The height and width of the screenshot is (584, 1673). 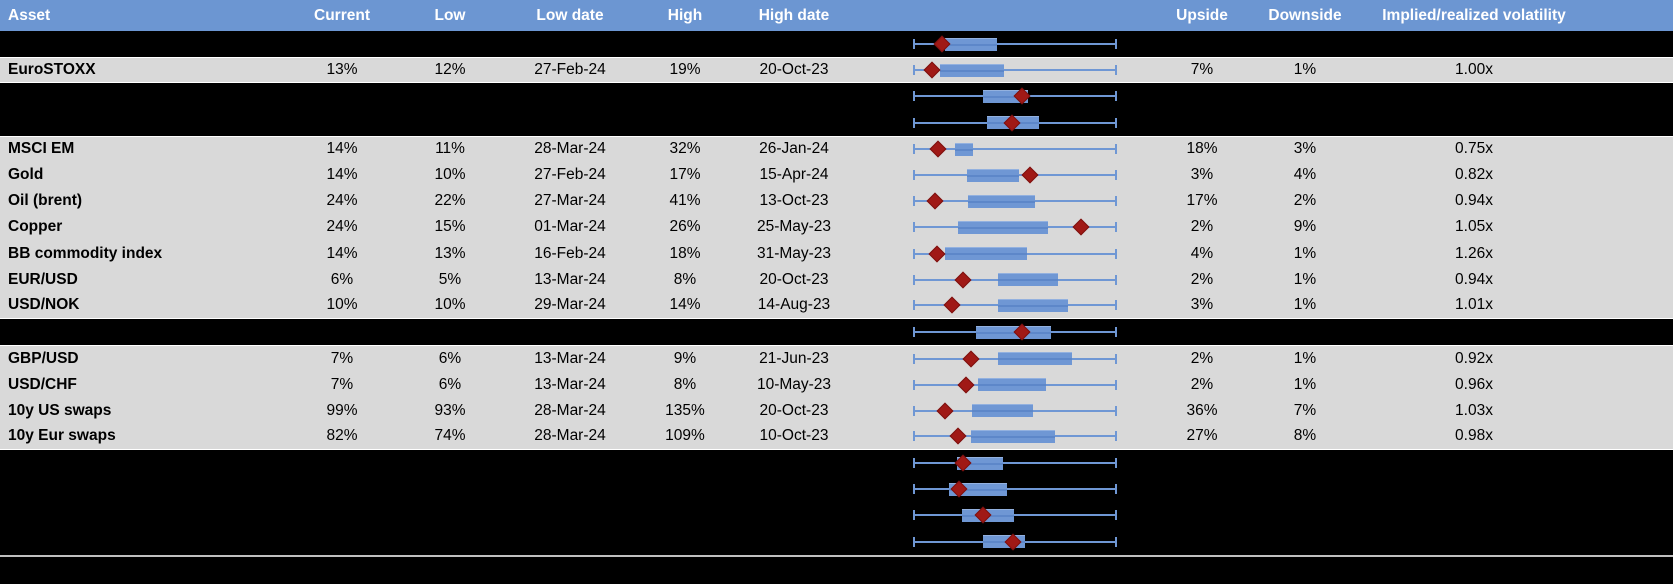 What do you see at coordinates (1202, 149) in the screenshot?
I see `cell-upside: 18%` at bounding box center [1202, 149].